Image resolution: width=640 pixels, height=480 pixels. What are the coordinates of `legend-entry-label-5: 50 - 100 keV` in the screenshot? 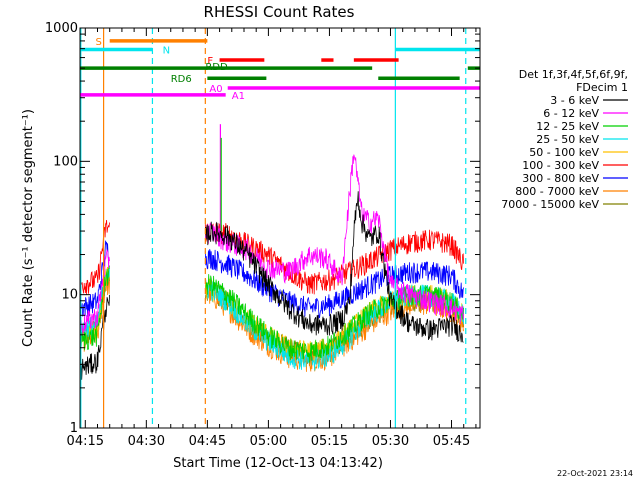 It's located at (564, 152).